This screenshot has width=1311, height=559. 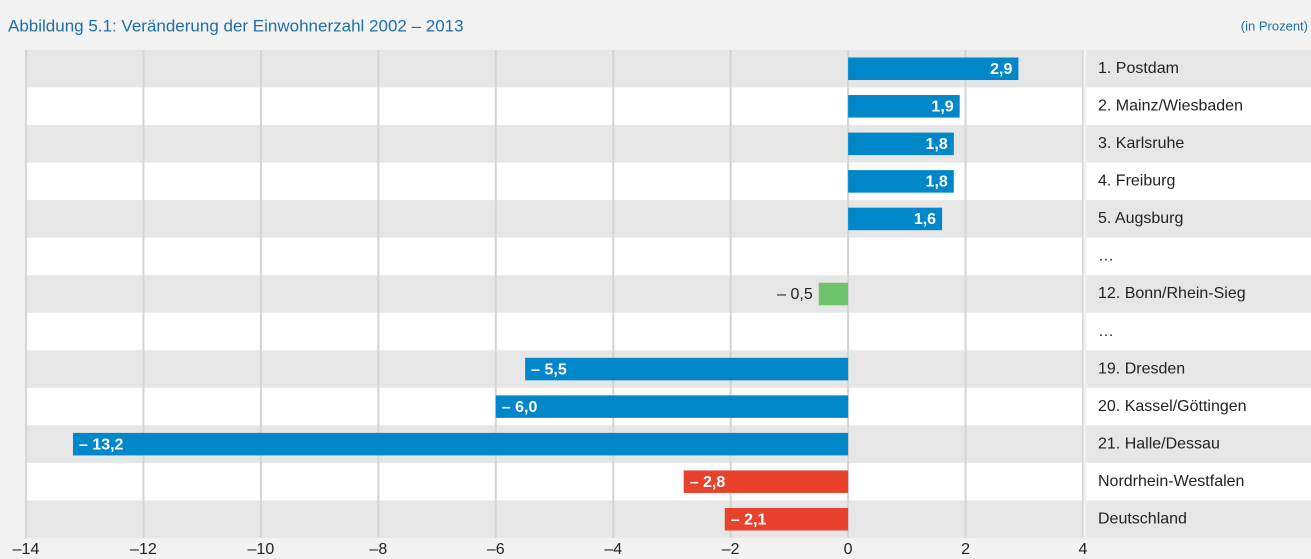 I want to click on x-tick-label: –12, so click(x=143, y=549).